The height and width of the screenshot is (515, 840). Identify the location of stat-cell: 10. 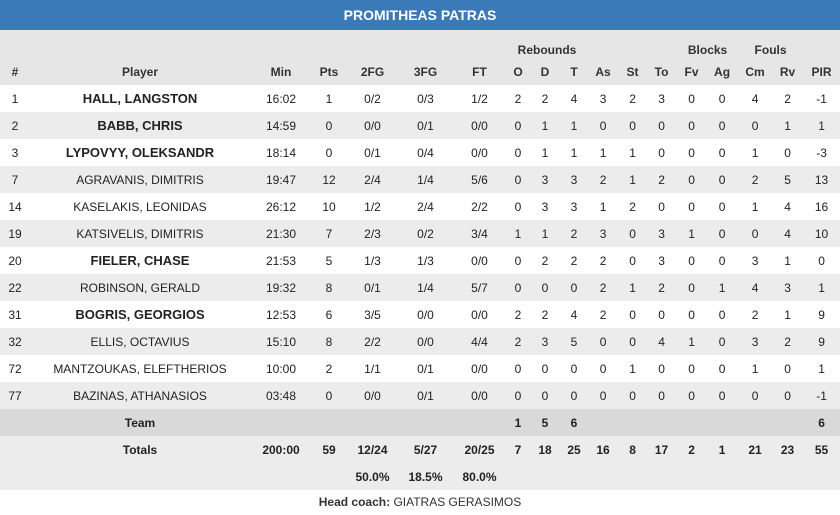
(329, 206).